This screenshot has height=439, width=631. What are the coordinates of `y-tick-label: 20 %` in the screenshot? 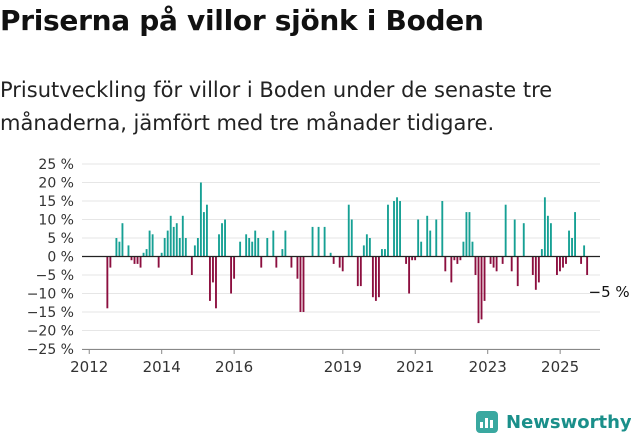 It's located at (56, 184).